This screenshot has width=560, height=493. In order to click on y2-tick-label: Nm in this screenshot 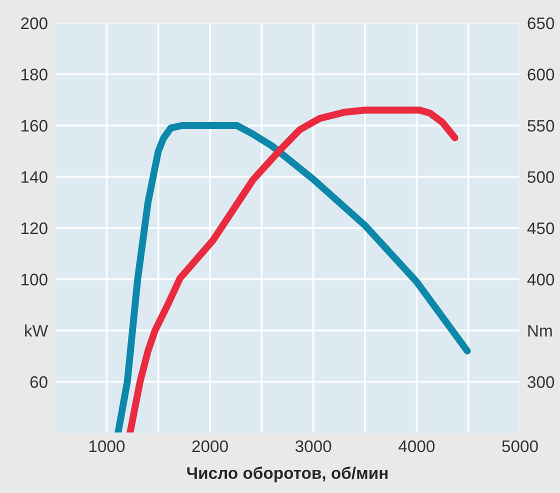, I will do `click(540, 331)`.